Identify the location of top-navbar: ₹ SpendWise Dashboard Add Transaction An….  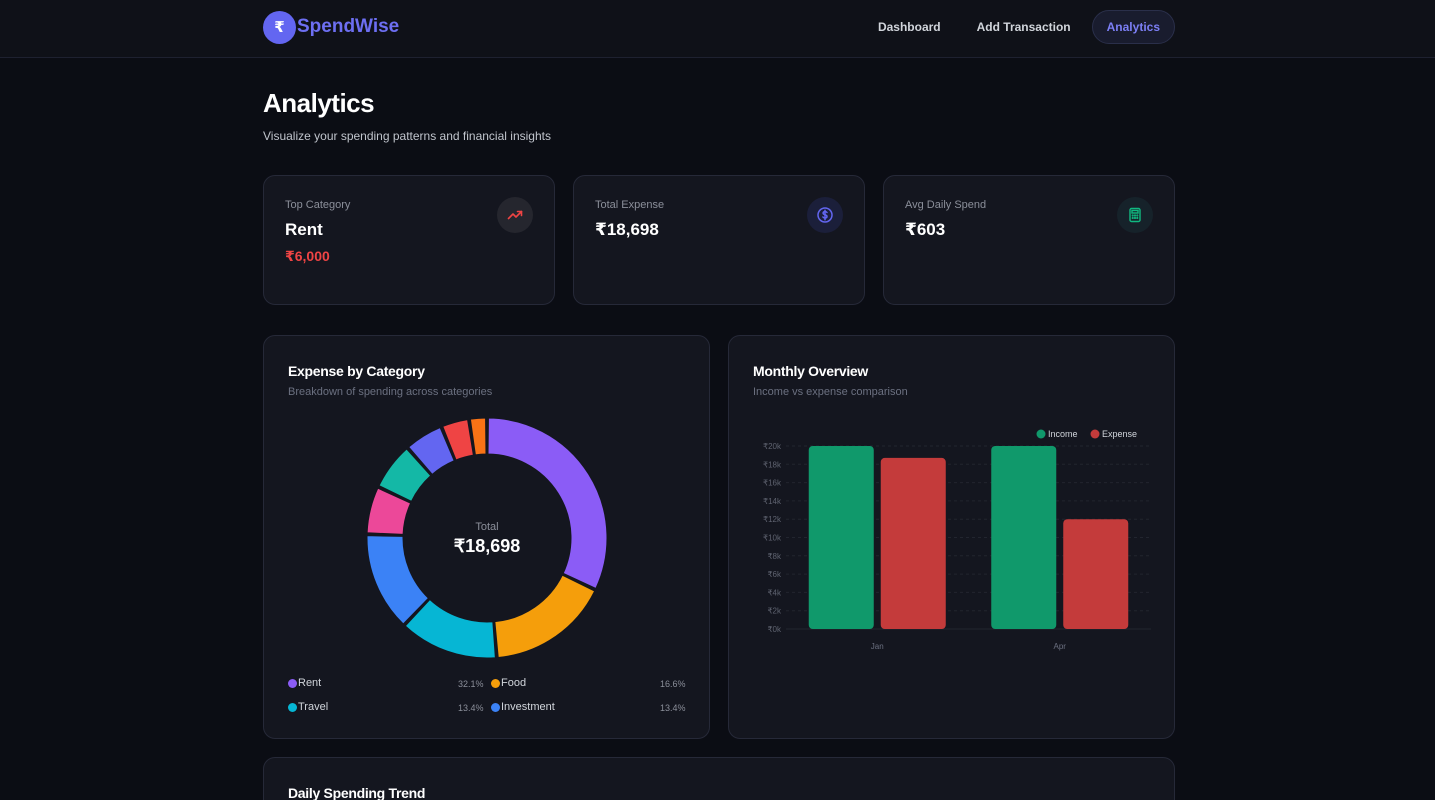
(717, 29).